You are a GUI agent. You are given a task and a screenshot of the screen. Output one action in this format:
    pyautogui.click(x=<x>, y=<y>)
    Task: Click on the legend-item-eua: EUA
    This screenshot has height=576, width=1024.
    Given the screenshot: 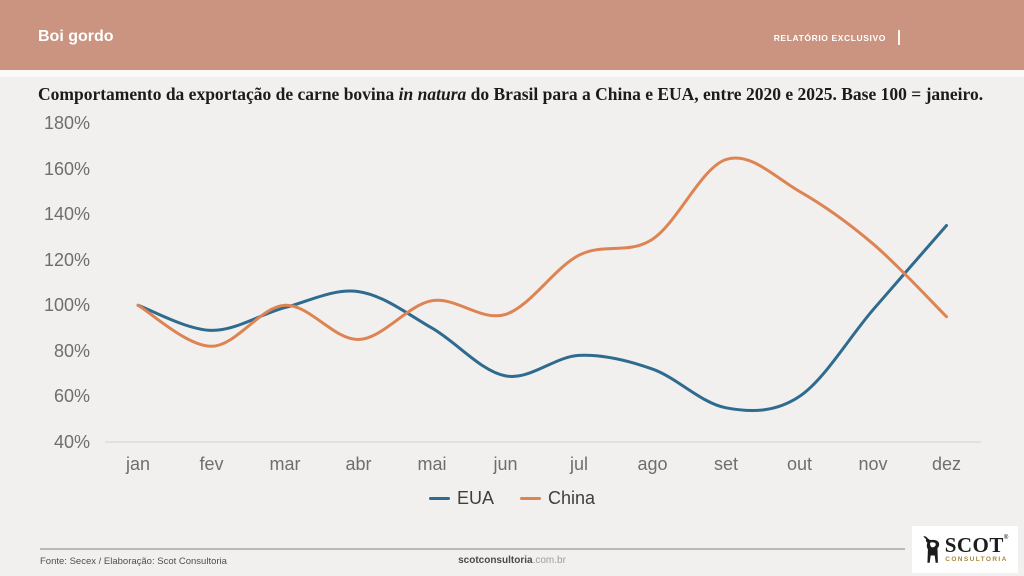 What is the action you would take?
    pyautogui.click(x=461, y=498)
    